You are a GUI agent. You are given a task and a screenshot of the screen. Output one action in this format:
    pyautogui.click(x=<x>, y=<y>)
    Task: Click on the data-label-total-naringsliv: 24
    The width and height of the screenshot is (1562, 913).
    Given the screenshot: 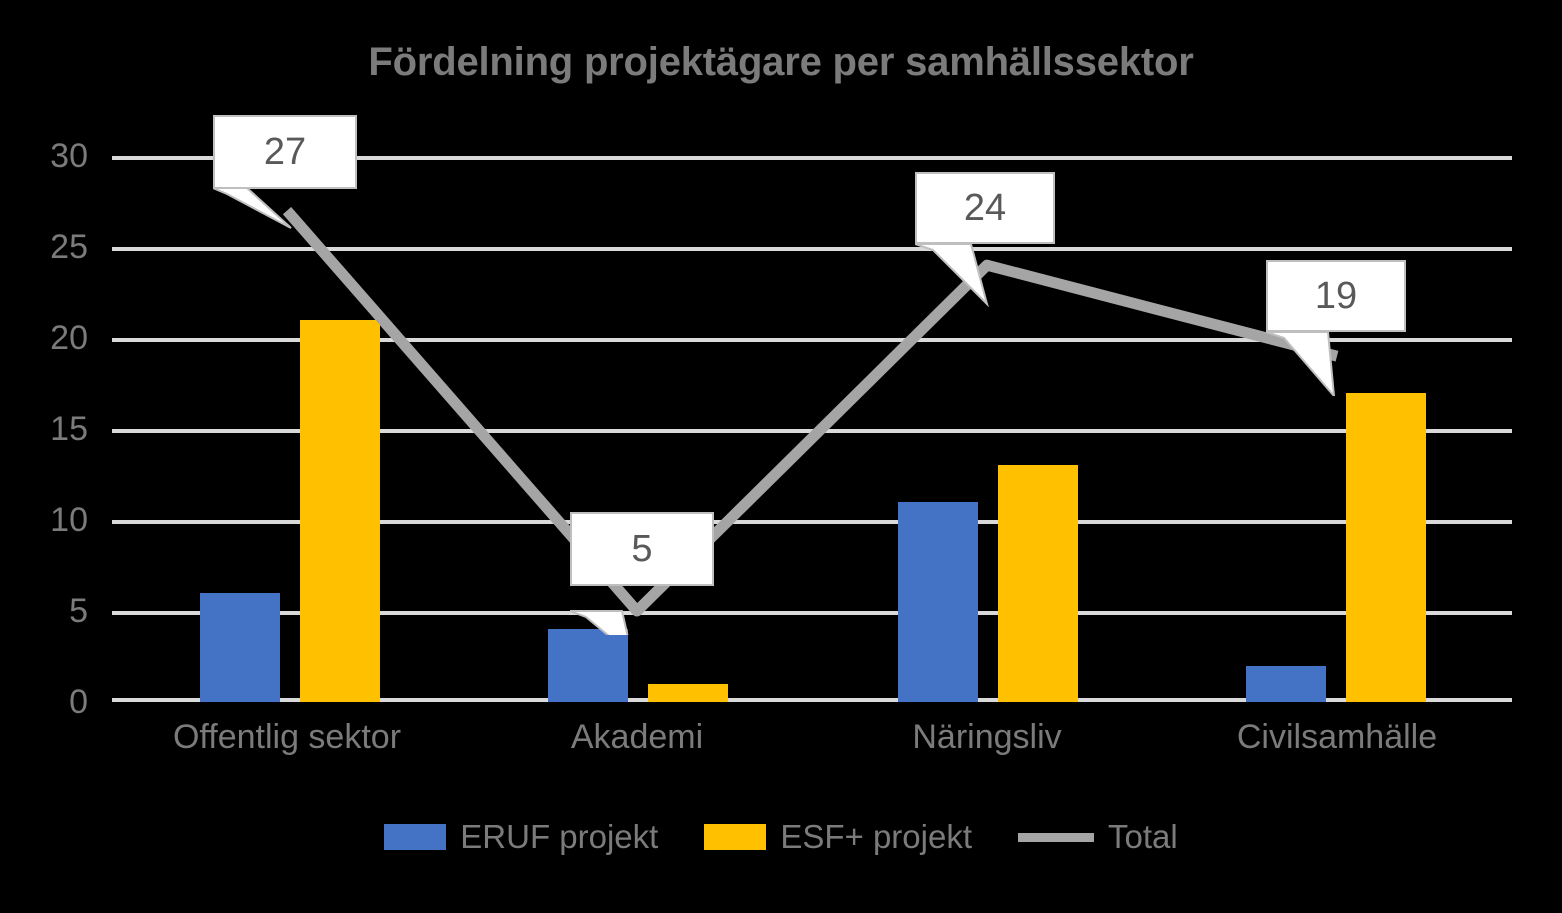 What is the action you would take?
    pyautogui.click(x=985, y=208)
    